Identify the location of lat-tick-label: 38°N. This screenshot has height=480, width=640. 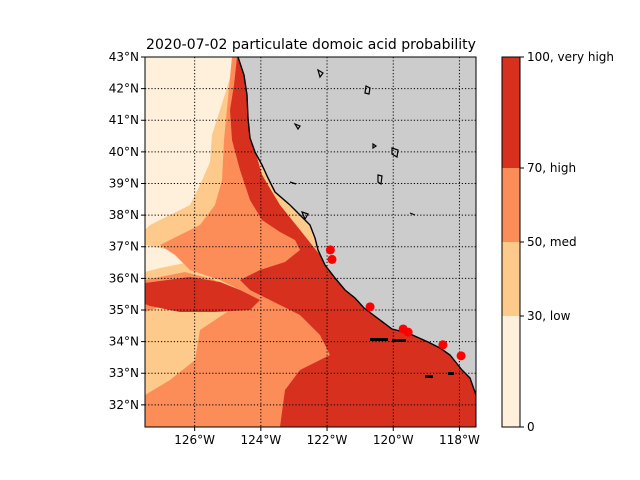
(124, 215).